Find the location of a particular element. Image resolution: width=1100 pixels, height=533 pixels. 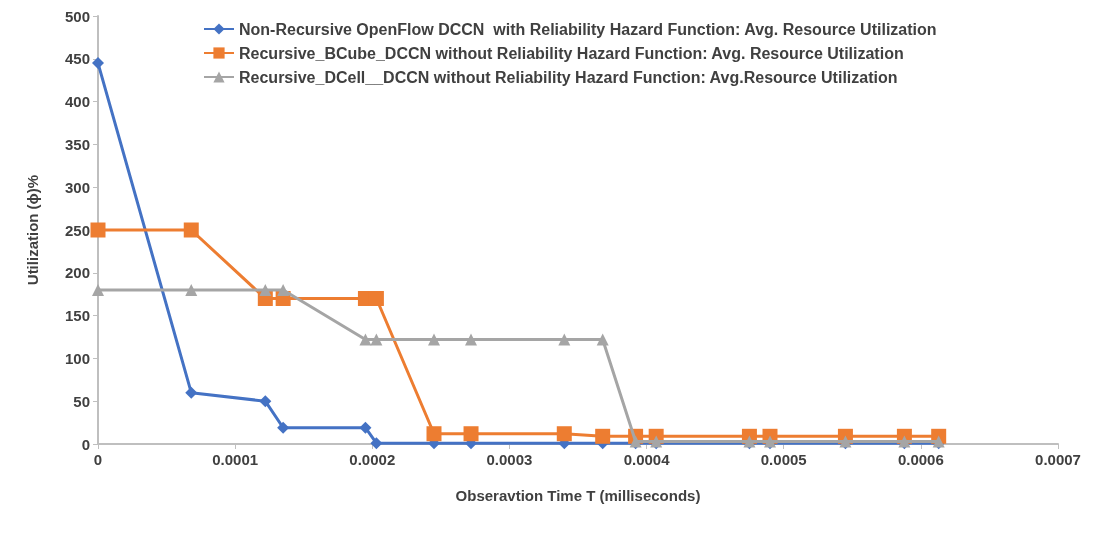

y-tick-label: 350 is located at coordinates (77, 144).